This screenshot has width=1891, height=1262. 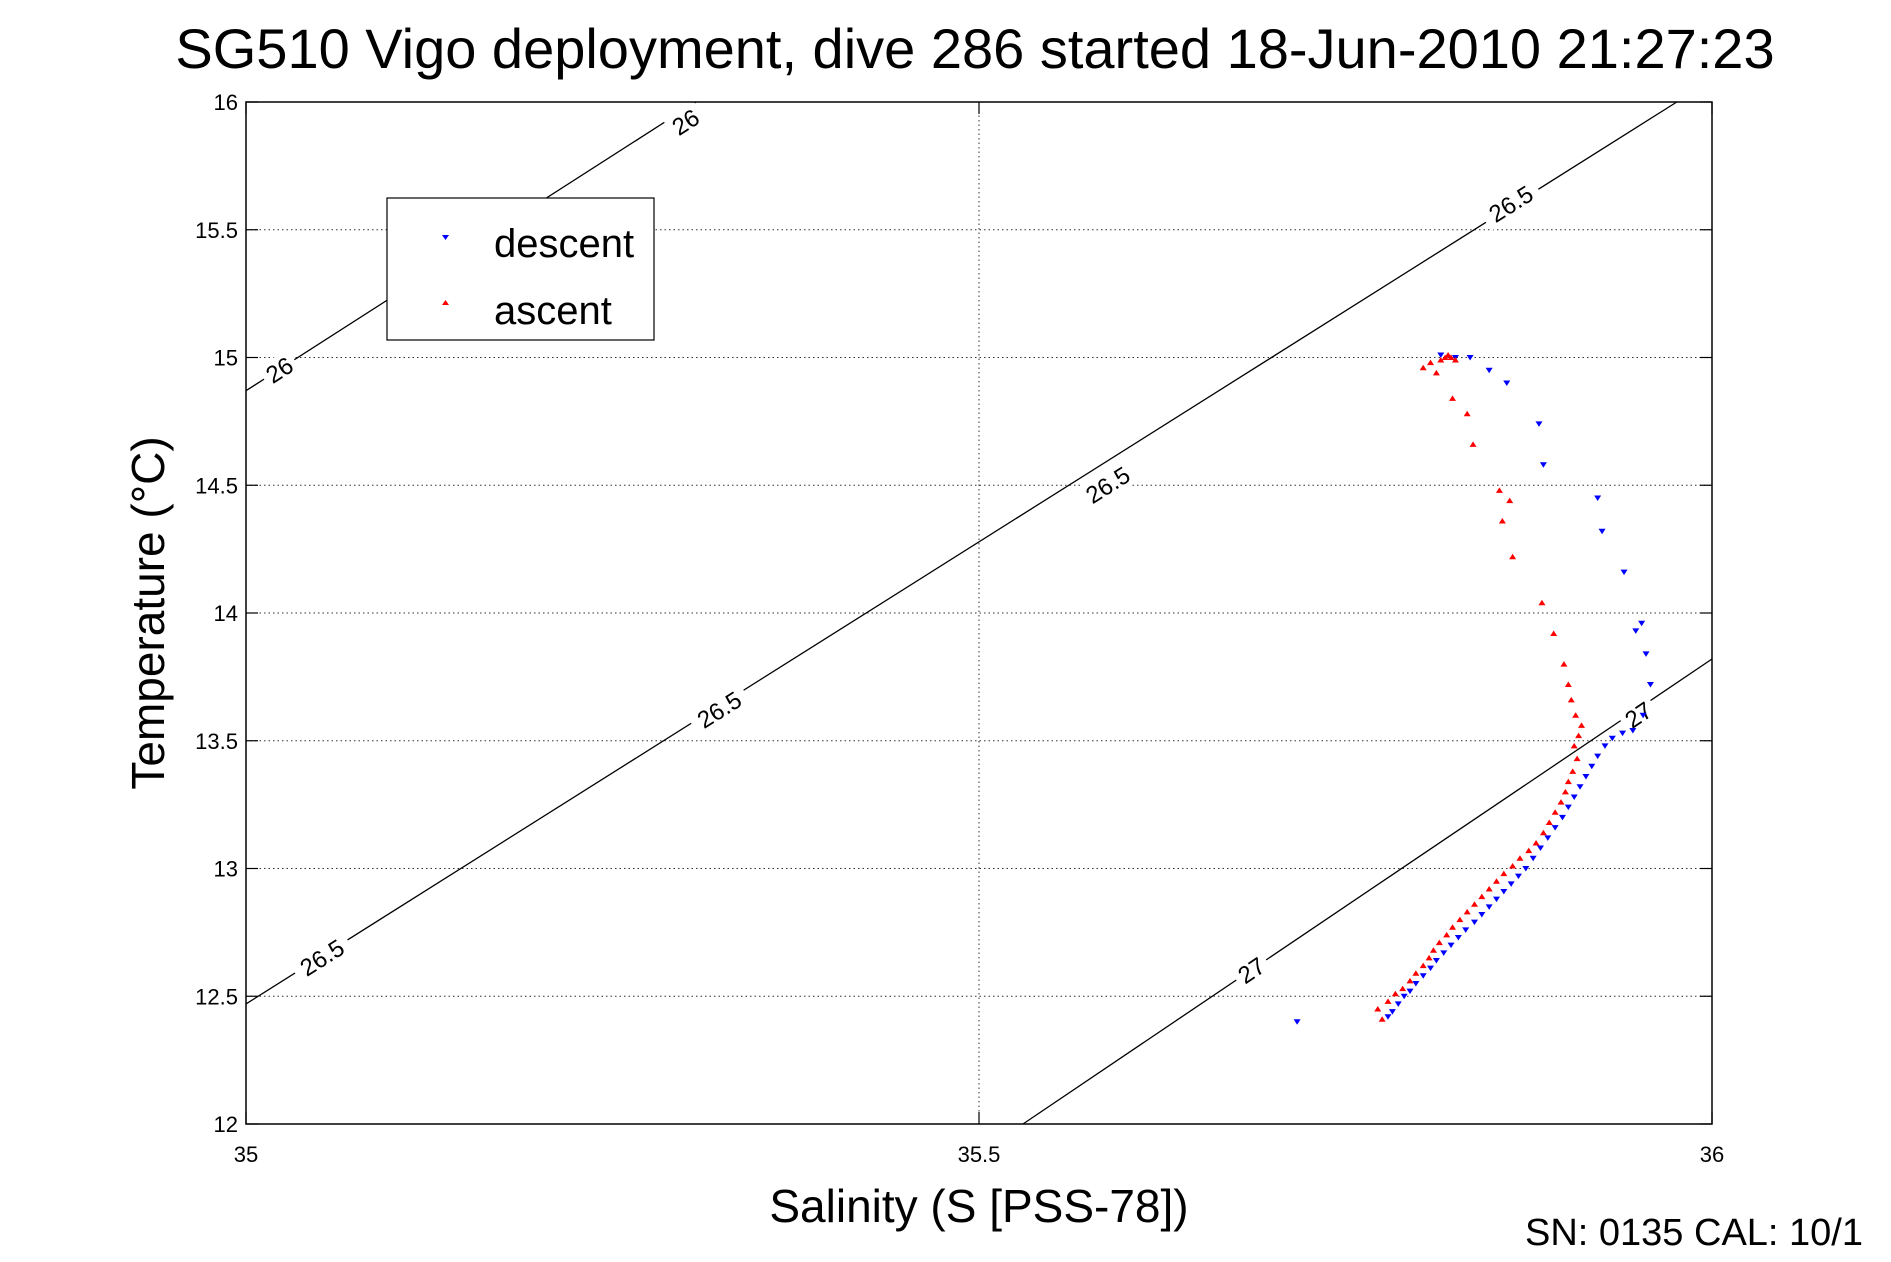 What do you see at coordinates (1473, 688) in the screenshot?
I see `data-points` at bounding box center [1473, 688].